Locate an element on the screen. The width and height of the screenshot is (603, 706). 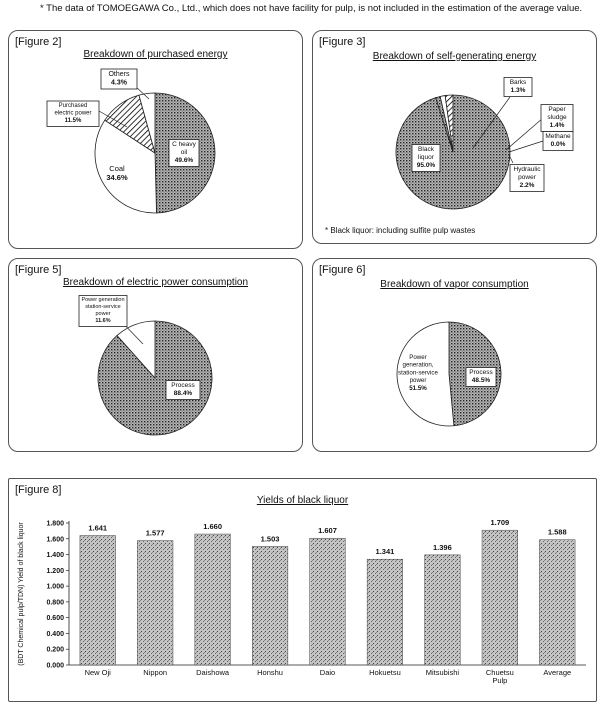
pie-label-hydraulic-power-name-label: power is located at coordinates (527, 177).